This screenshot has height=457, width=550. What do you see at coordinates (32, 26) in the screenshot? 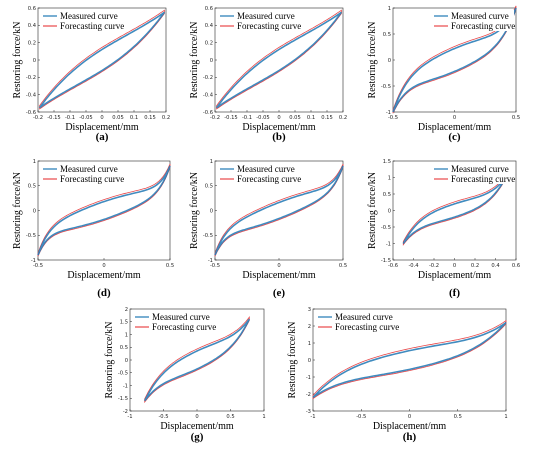
I see `y-tick-label: 0.4` at bounding box center [32, 26].